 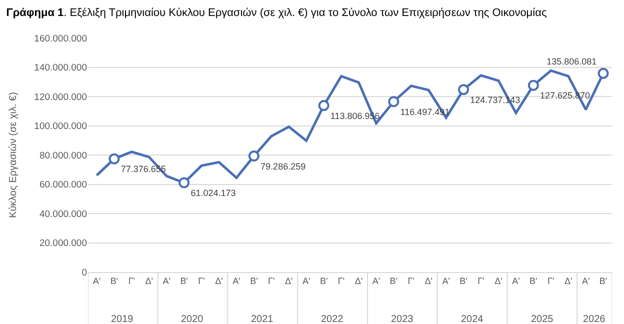 What do you see at coordinates (60, 38) in the screenshot?
I see `y-tick-label: 160.000.000` at bounding box center [60, 38].